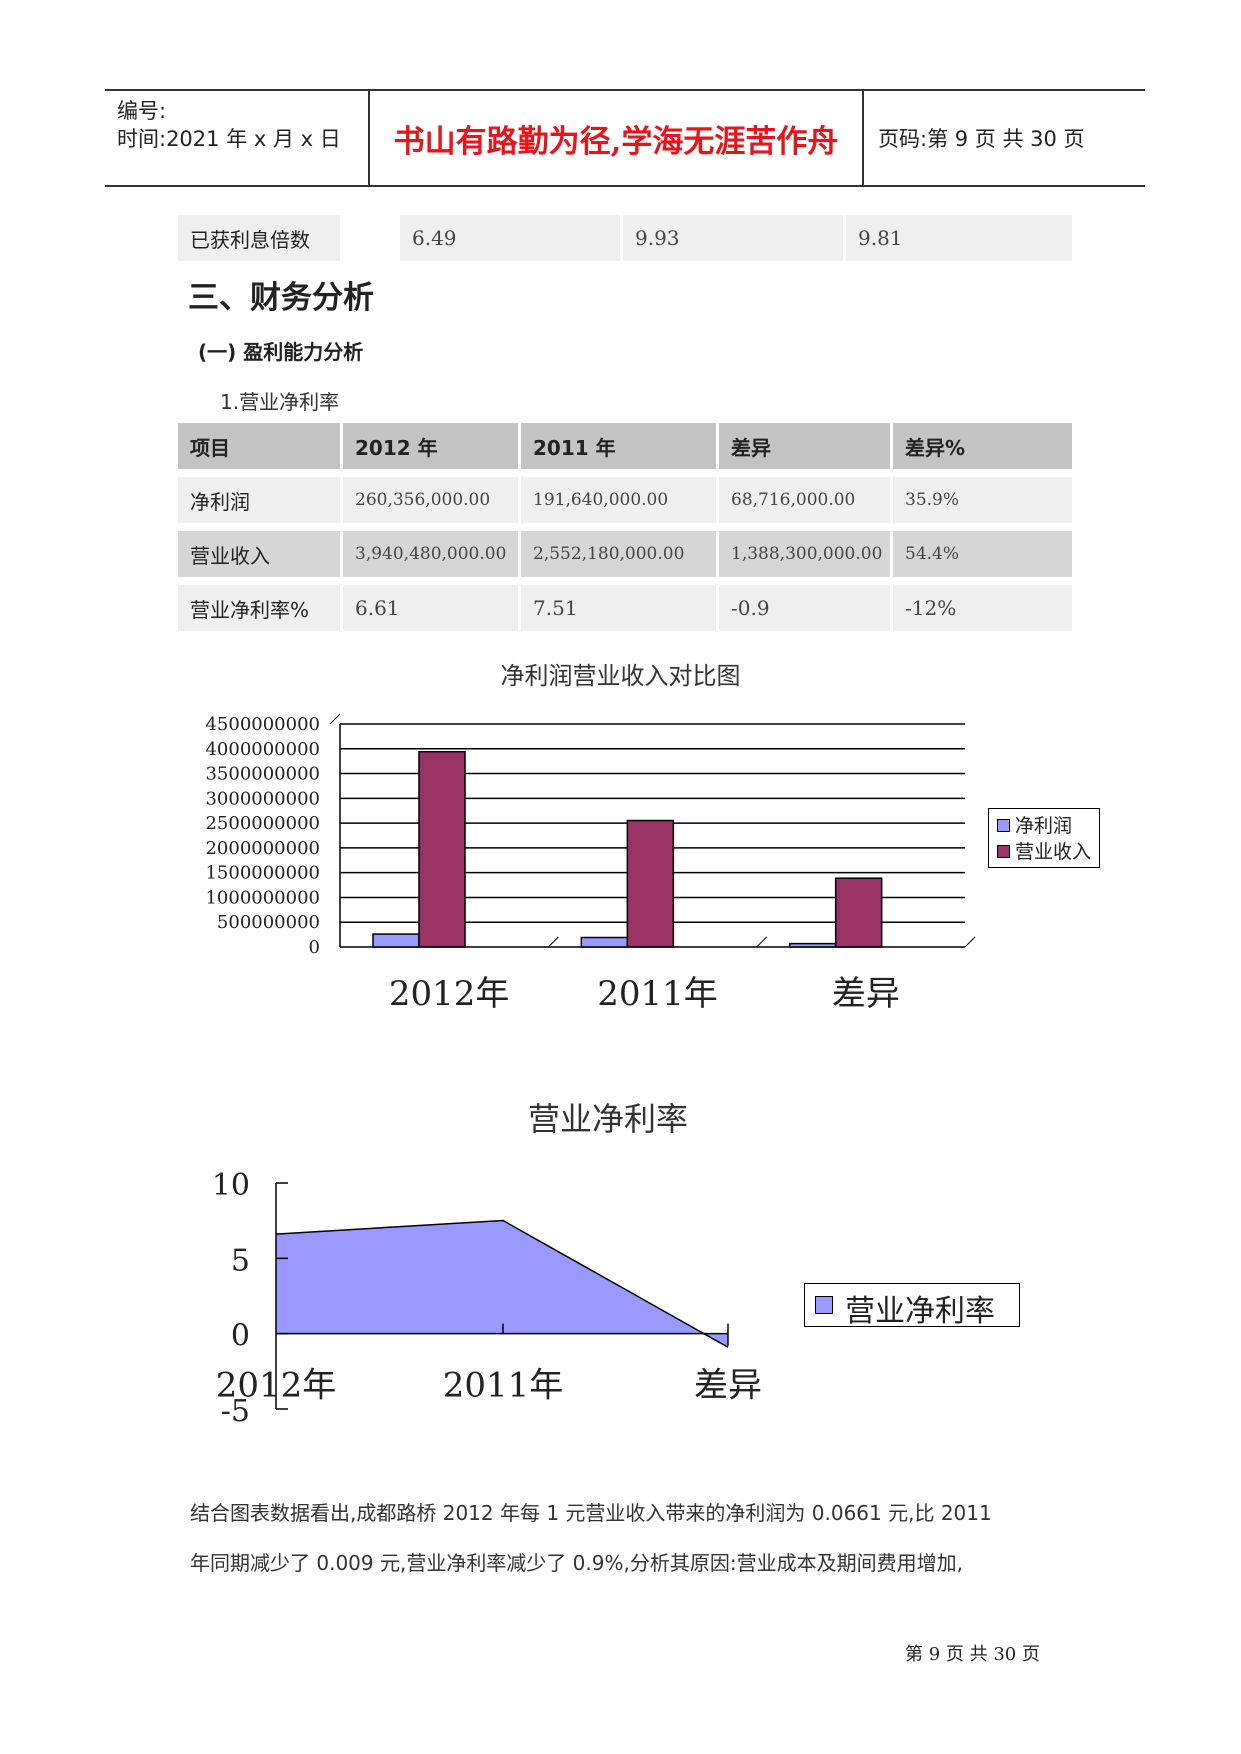  What do you see at coordinates (259, 500) in the screenshot?
I see `row-label: 净利润` at bounding box center [259, 500].